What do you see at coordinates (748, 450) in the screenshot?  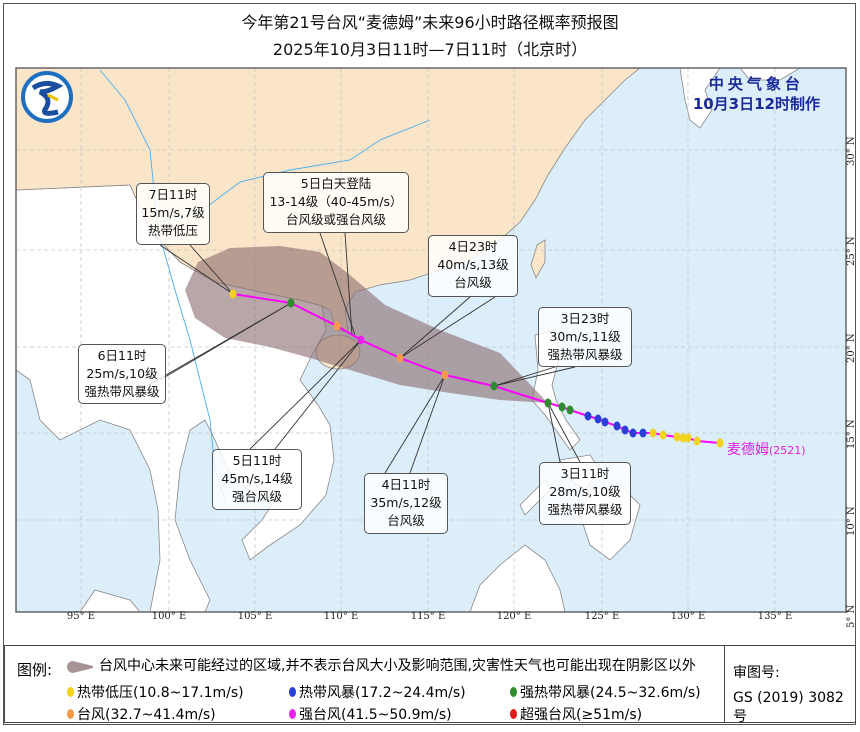 I see `storm-name: 麦德姆` at bounding box center [748, 450].